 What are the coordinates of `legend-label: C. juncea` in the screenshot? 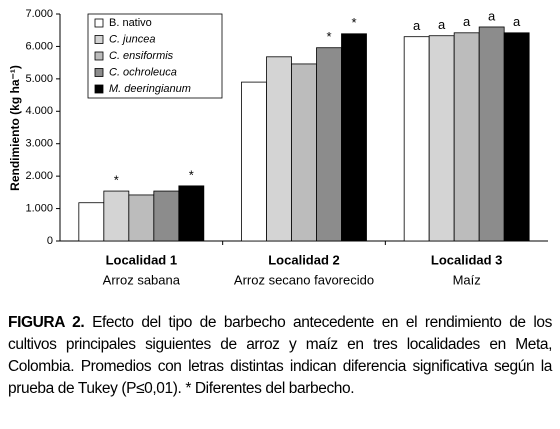 It's located at (132, 39).